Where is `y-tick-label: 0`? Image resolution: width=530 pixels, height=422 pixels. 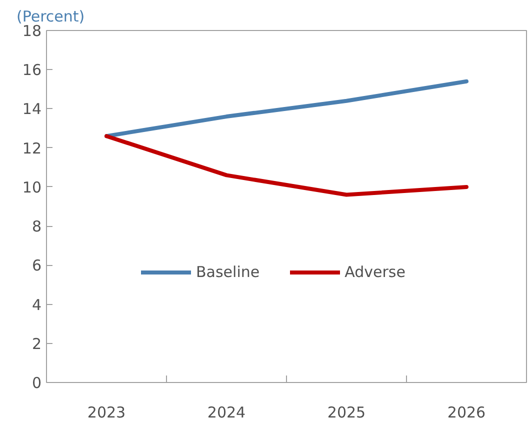
y-tick-label: 0 is located at coordinates (37, 383).